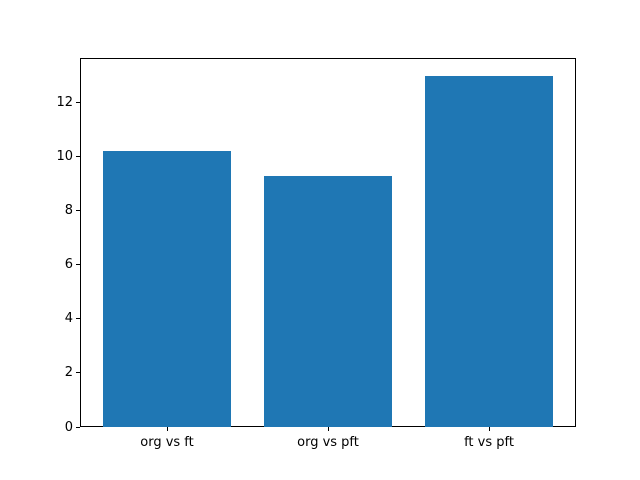 Image resolution: width=640 pixels, height=480 pixels. What do you see at coordinates (68, 265) in the screenshot?
I see `y-tick-label-3: 6` at bounding box center [68, 265].